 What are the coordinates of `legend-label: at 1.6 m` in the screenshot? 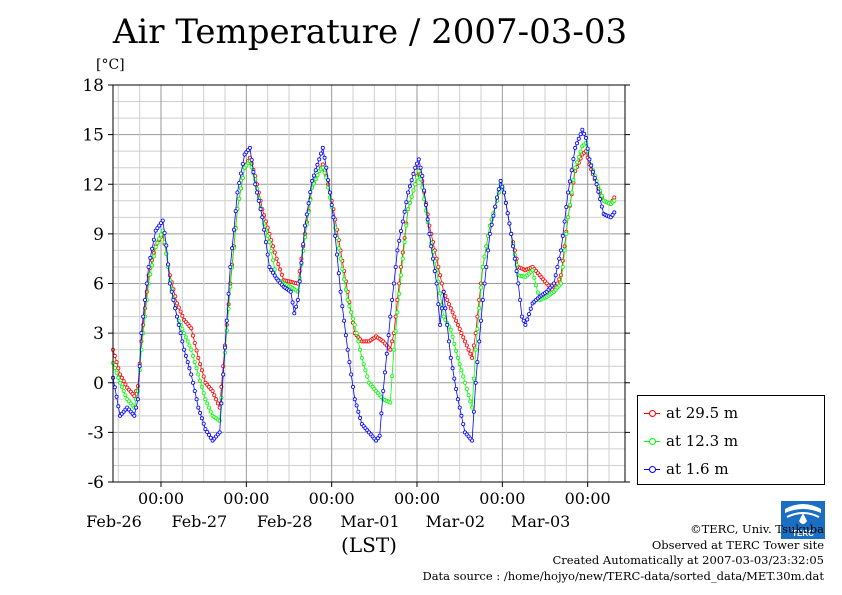 It's located at (697, 469).